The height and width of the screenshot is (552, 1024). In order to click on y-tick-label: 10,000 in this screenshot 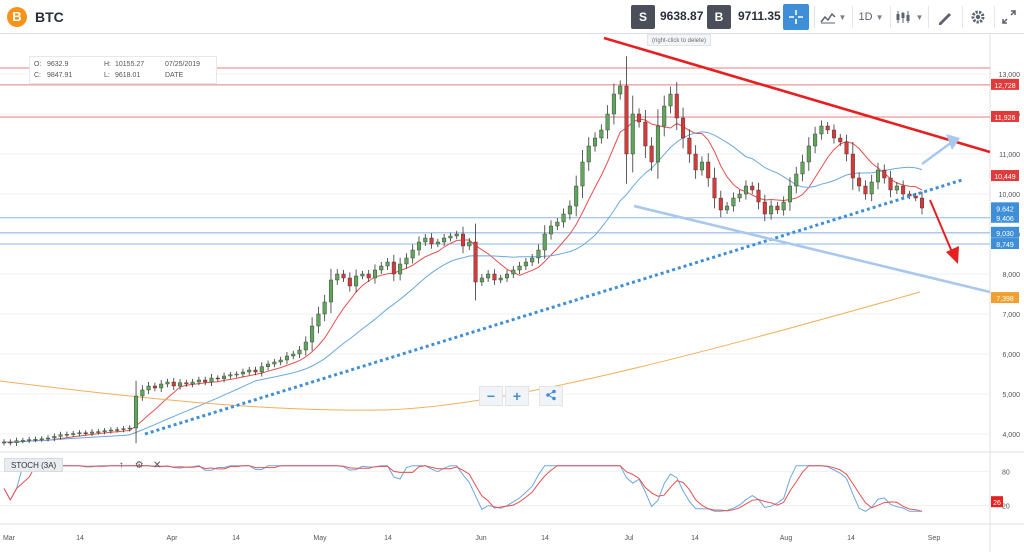, I will do `click(1010, 195)`.